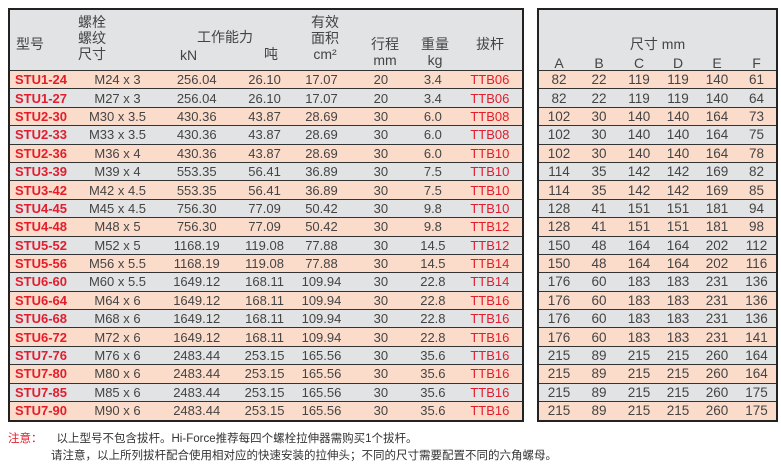  What do you see at coordinates (678, 264) in the screenshot?
I see `cell-dim-d: 164` at bounding box center [678, 264].